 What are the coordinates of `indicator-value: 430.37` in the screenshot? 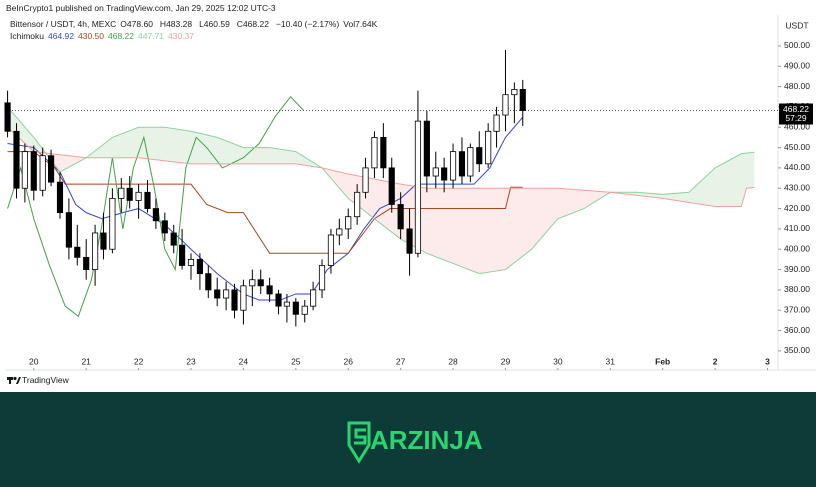 It's located at (181, 36).